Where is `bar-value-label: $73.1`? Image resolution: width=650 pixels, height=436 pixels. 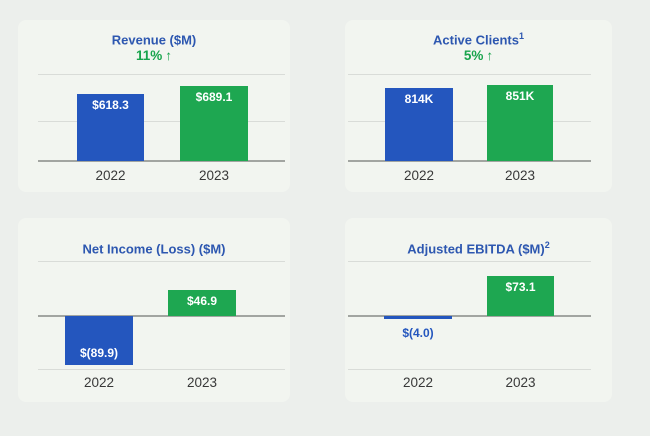
bar-value-label: $73.1 is located at coordinates (520, 287).